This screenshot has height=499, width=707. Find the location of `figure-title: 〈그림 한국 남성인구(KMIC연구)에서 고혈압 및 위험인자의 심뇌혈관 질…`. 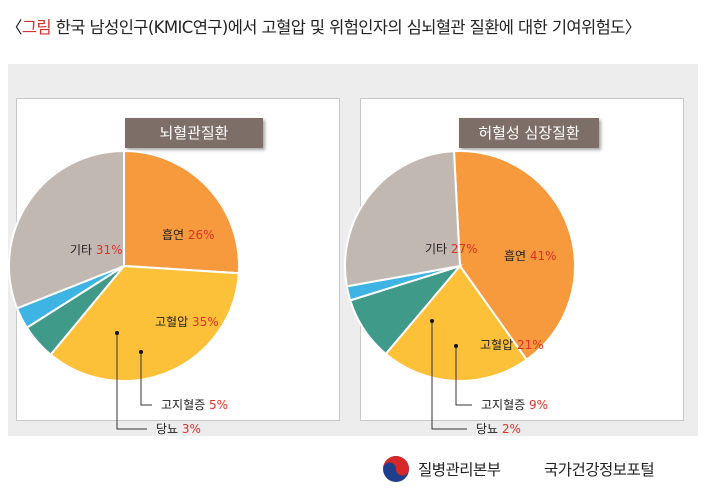

figure-title: 〈그림 한국 남성인구(KMIC연구)에서 고혈압 및 위험인자의 심뇌혈관 질… is located at coordinates (356, 26).